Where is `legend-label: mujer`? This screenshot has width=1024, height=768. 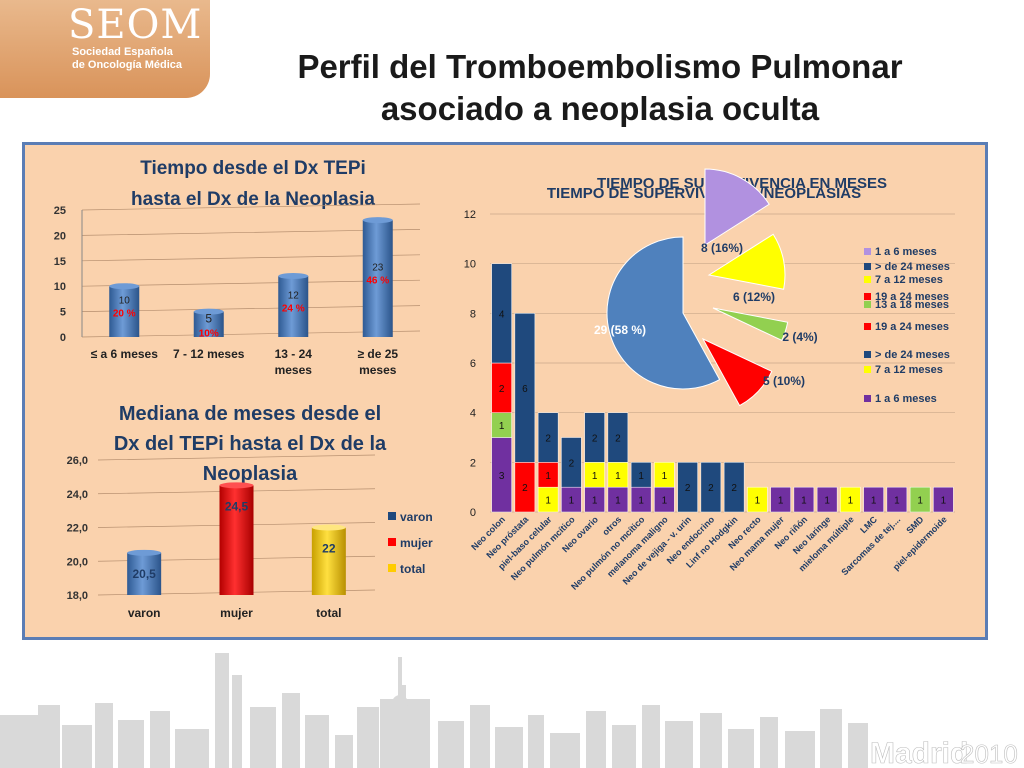 legend-label: mujer is located at coordinates (416, 543).